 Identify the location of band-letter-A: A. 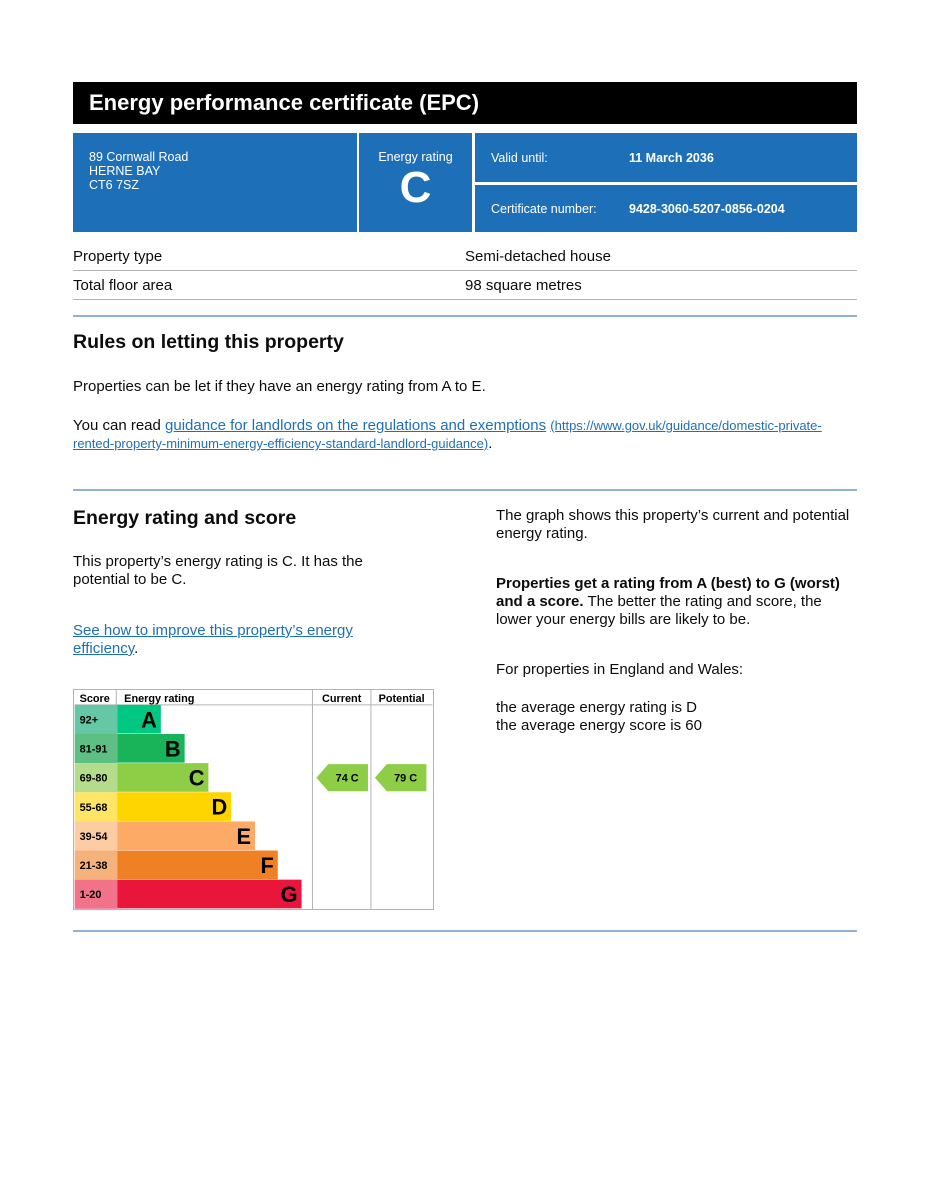
(149, 719).